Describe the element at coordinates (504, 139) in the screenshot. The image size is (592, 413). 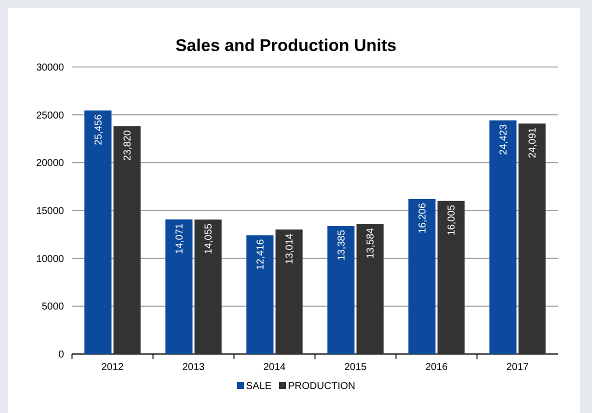
I see `data-label: 24,423` at that location.